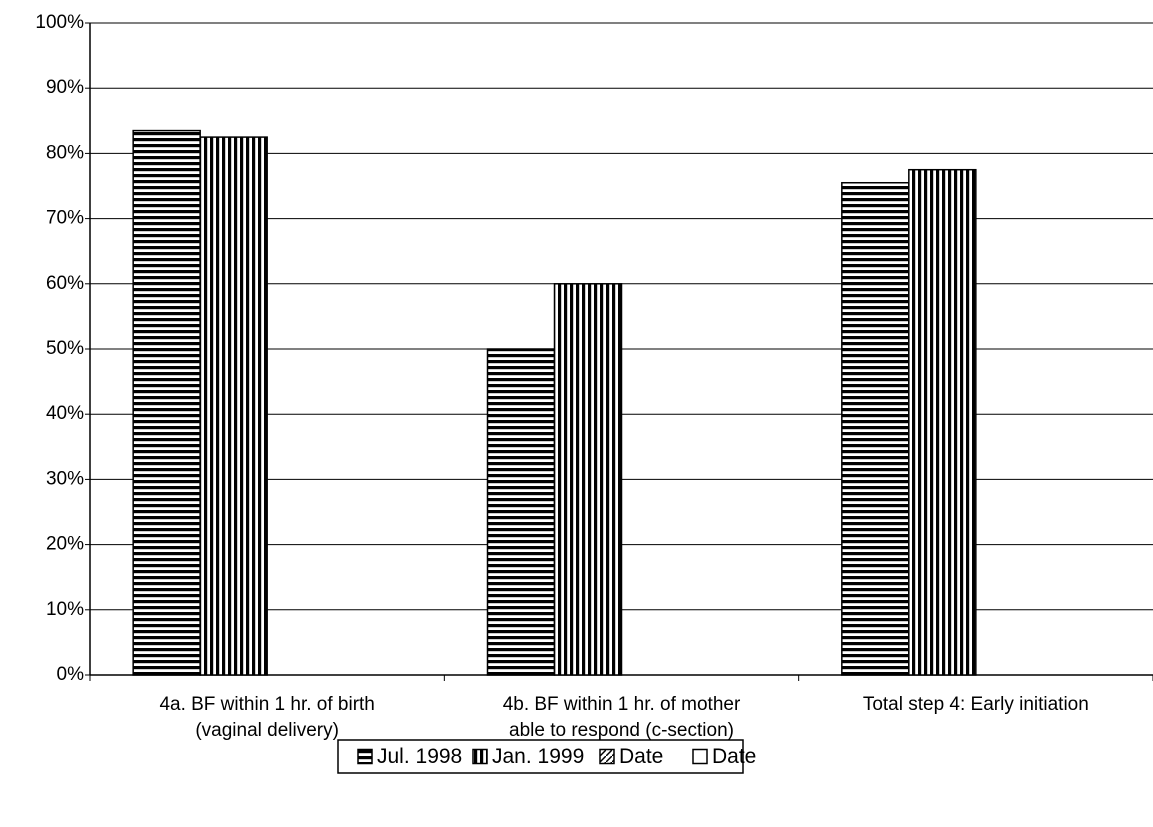  I want to click on x-tick-label: 4b. BF within 1 hr. of mother, so click(622, 704).